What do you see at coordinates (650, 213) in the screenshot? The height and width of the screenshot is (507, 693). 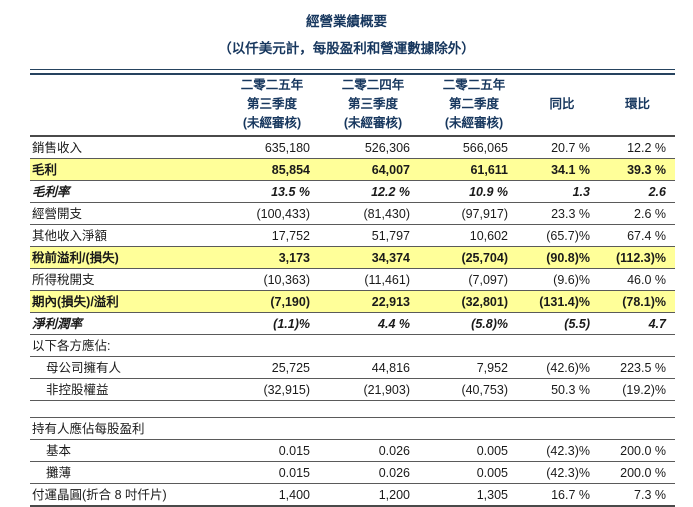 I see `cell-value: 2.6 %` at bounding box center [650, 213].